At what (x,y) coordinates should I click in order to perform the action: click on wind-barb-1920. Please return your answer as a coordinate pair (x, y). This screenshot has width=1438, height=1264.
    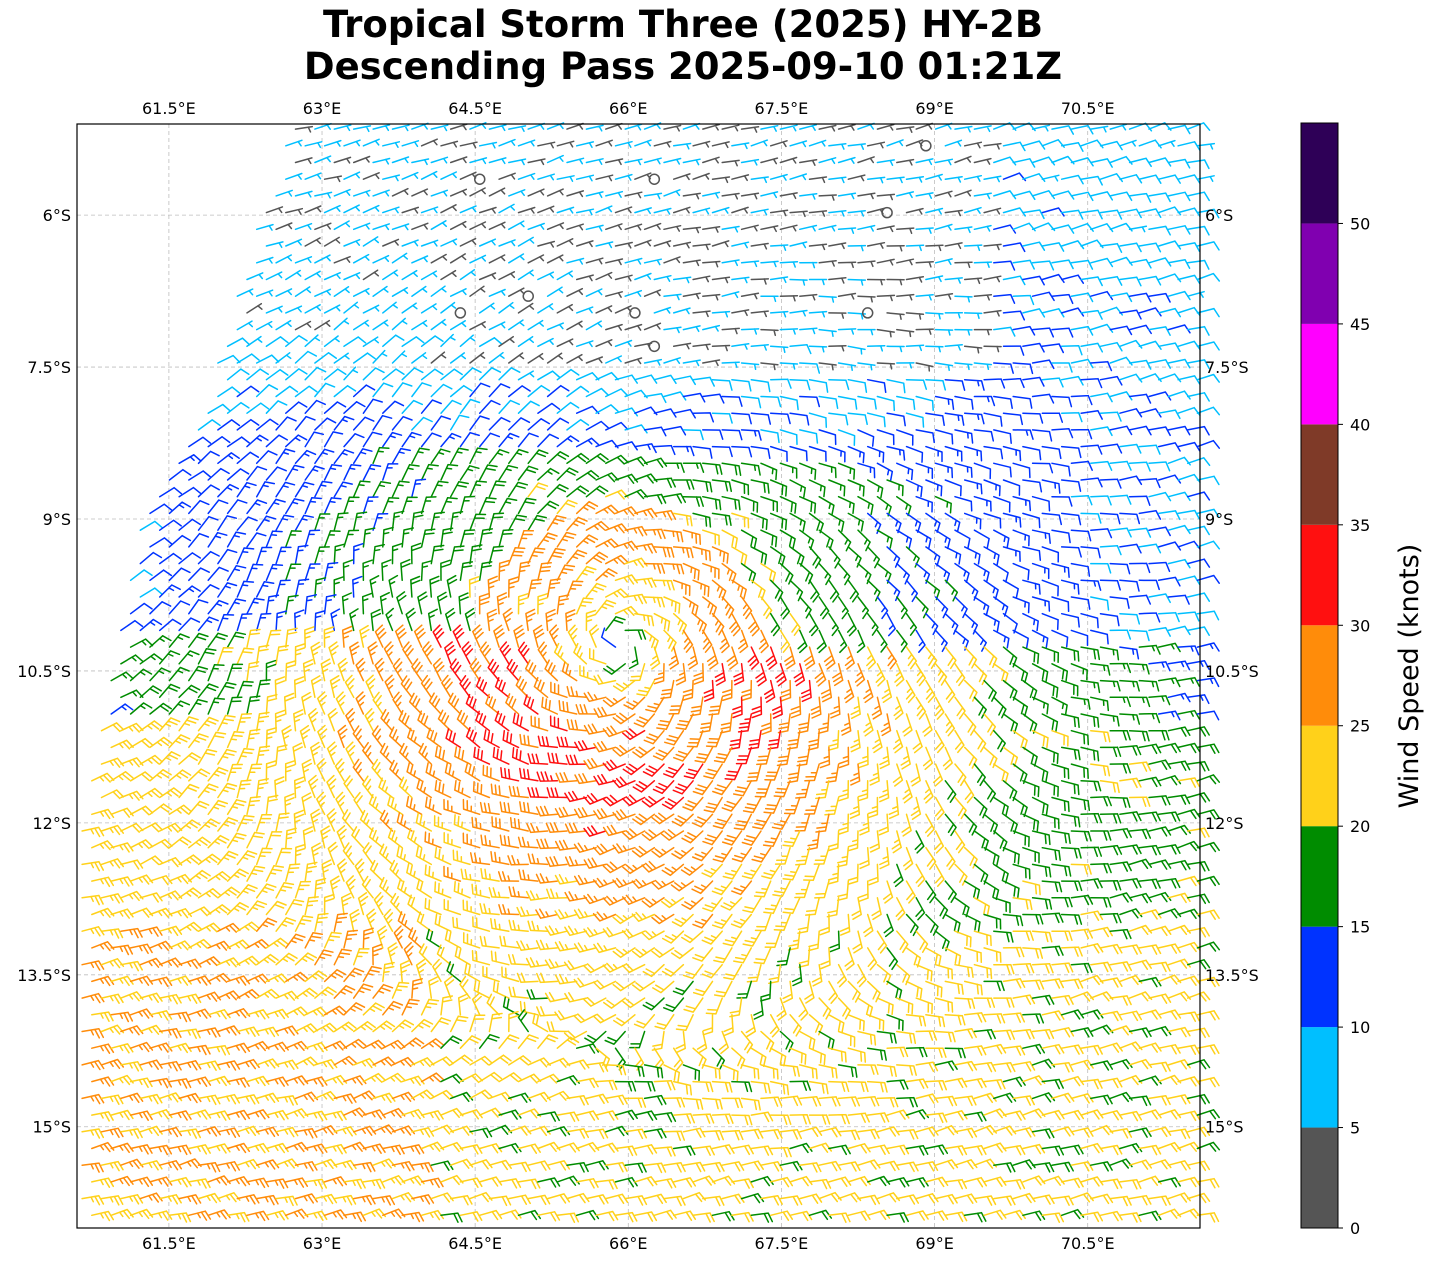
    Looking at the image, I should click on (855, 741).